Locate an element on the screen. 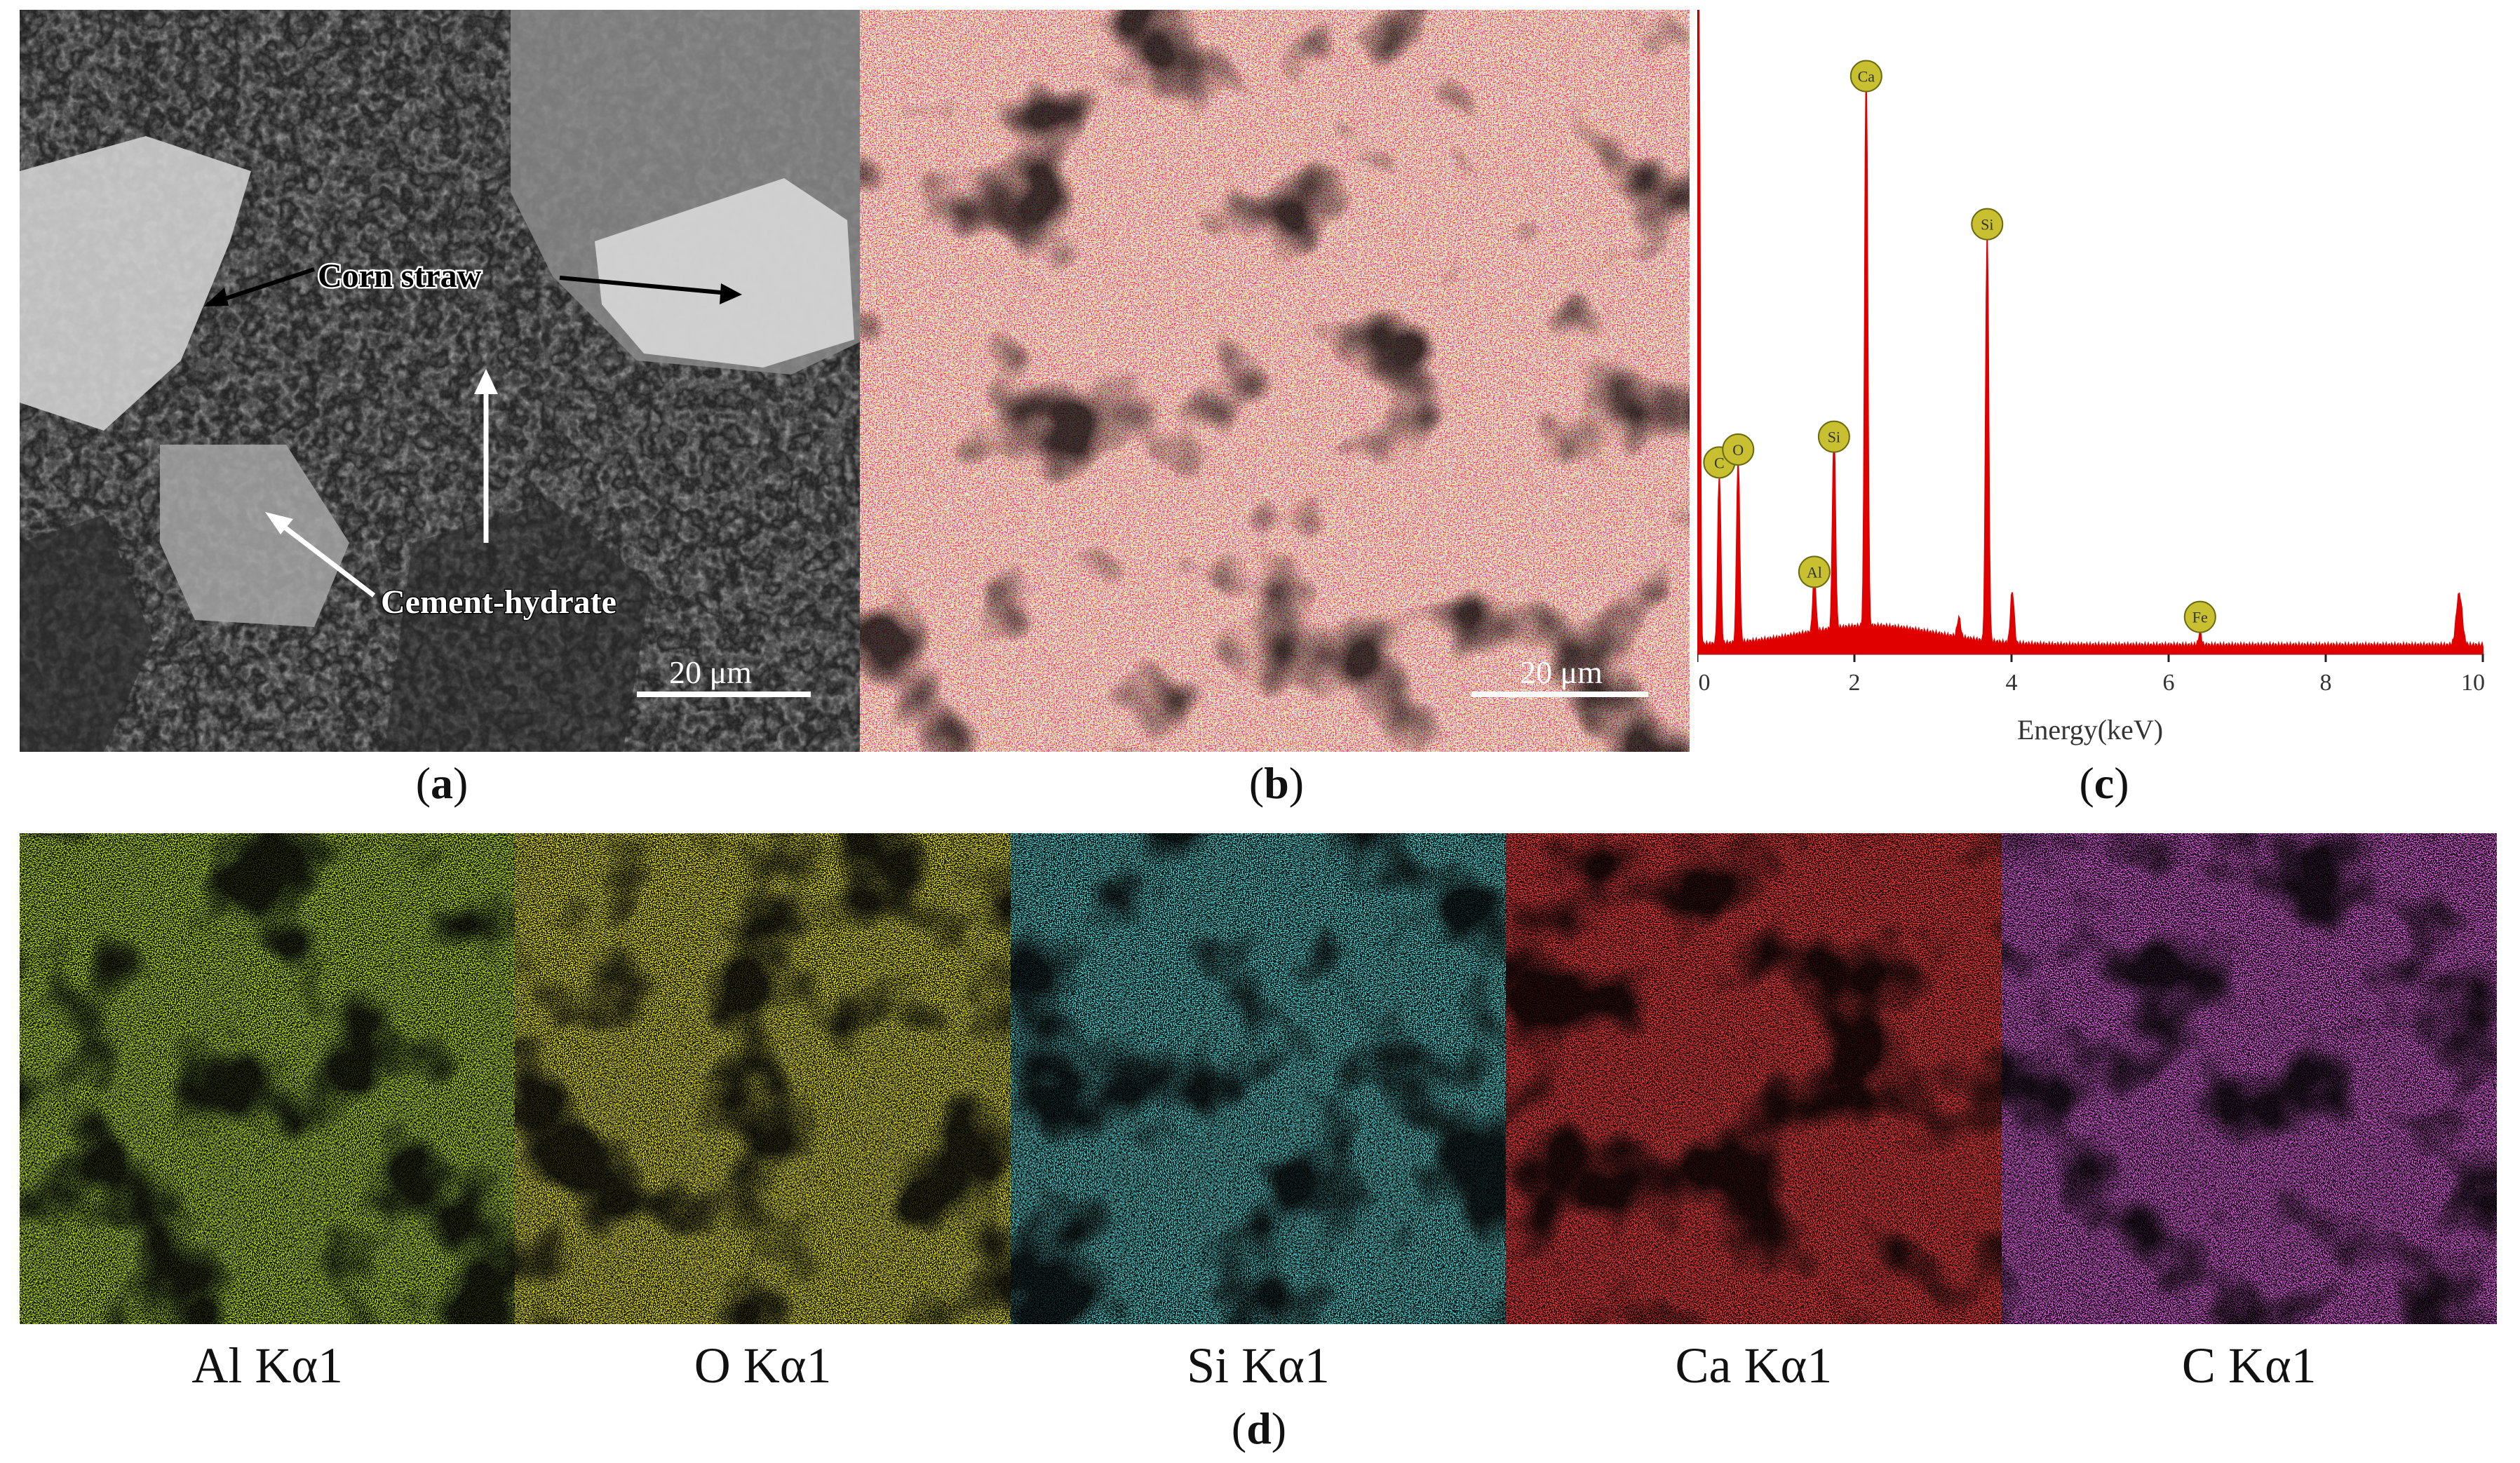  eds-peak-marker: Fe is located at coordinates (2199, 616).